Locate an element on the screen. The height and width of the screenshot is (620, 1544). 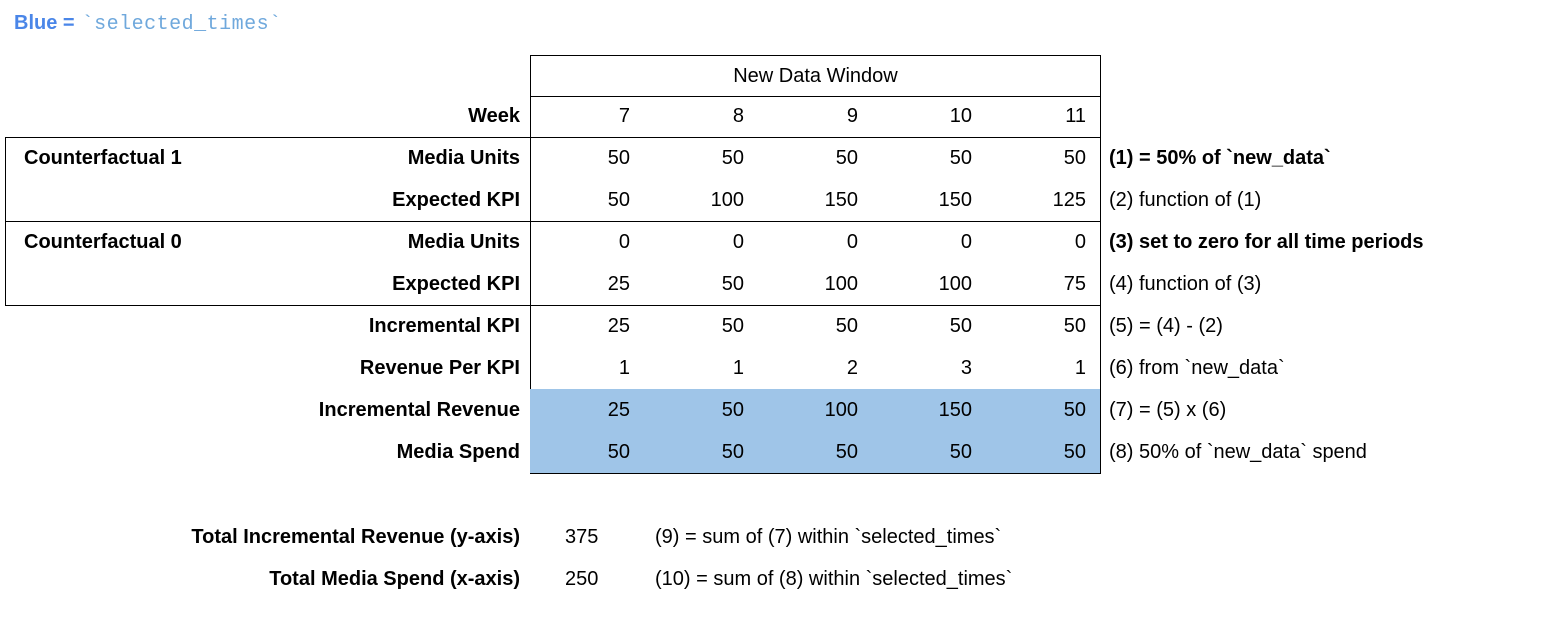
row-label: Media Spend is located at coordinates (458, 452).